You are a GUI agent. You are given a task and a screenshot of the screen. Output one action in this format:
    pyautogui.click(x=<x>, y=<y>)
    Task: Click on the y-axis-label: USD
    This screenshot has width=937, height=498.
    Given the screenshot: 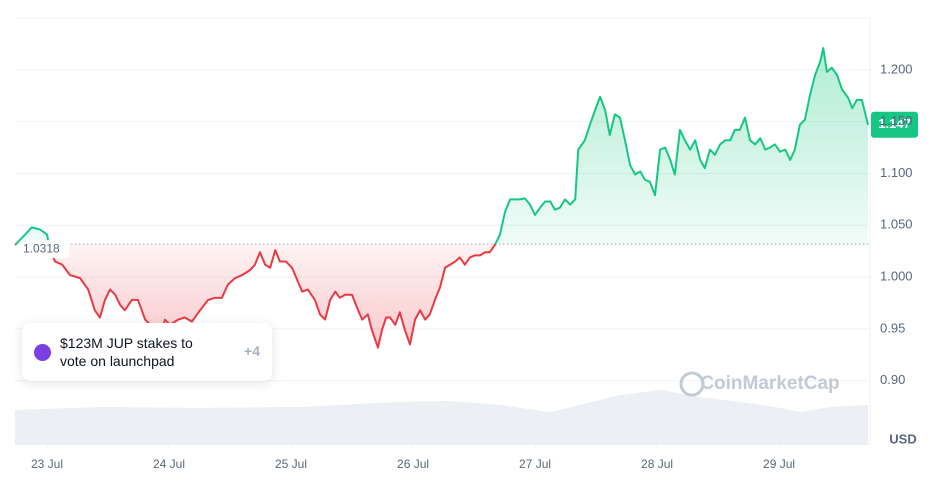 What is the action you would take?
    pyautogui.click(x=902, y=438)
    